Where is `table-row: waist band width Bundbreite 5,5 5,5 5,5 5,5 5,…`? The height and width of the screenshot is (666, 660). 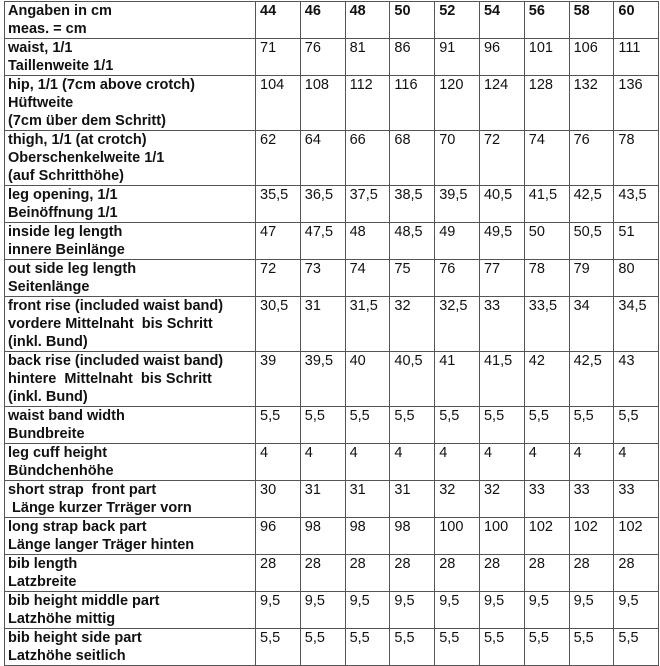
table-row: waist band width Bundbreite 5,5 5,5 5,5 5,5 5,… is located at coordinates (332, 425).